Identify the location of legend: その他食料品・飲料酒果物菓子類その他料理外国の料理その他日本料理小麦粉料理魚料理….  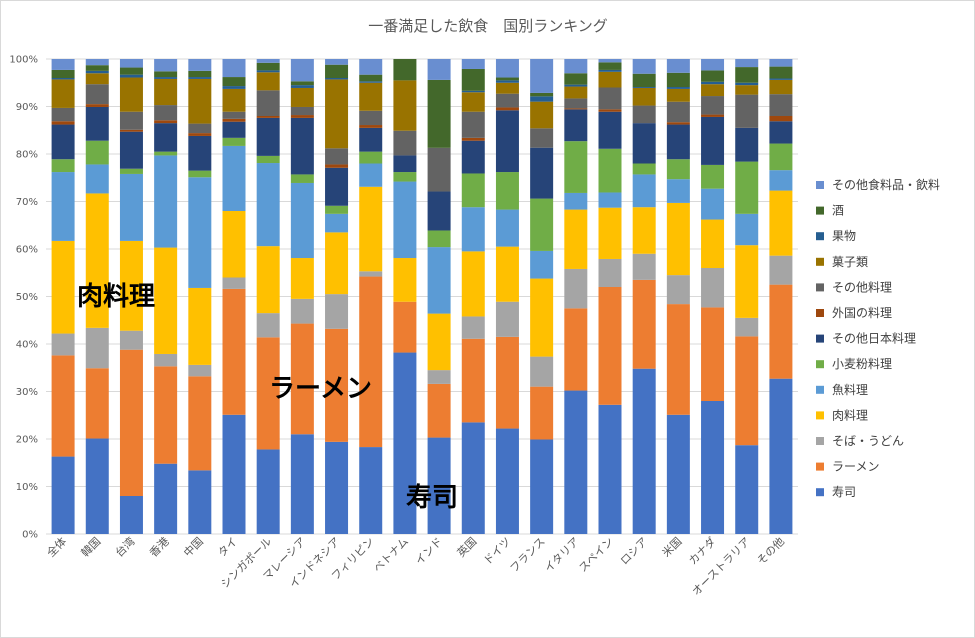
(878, 338).